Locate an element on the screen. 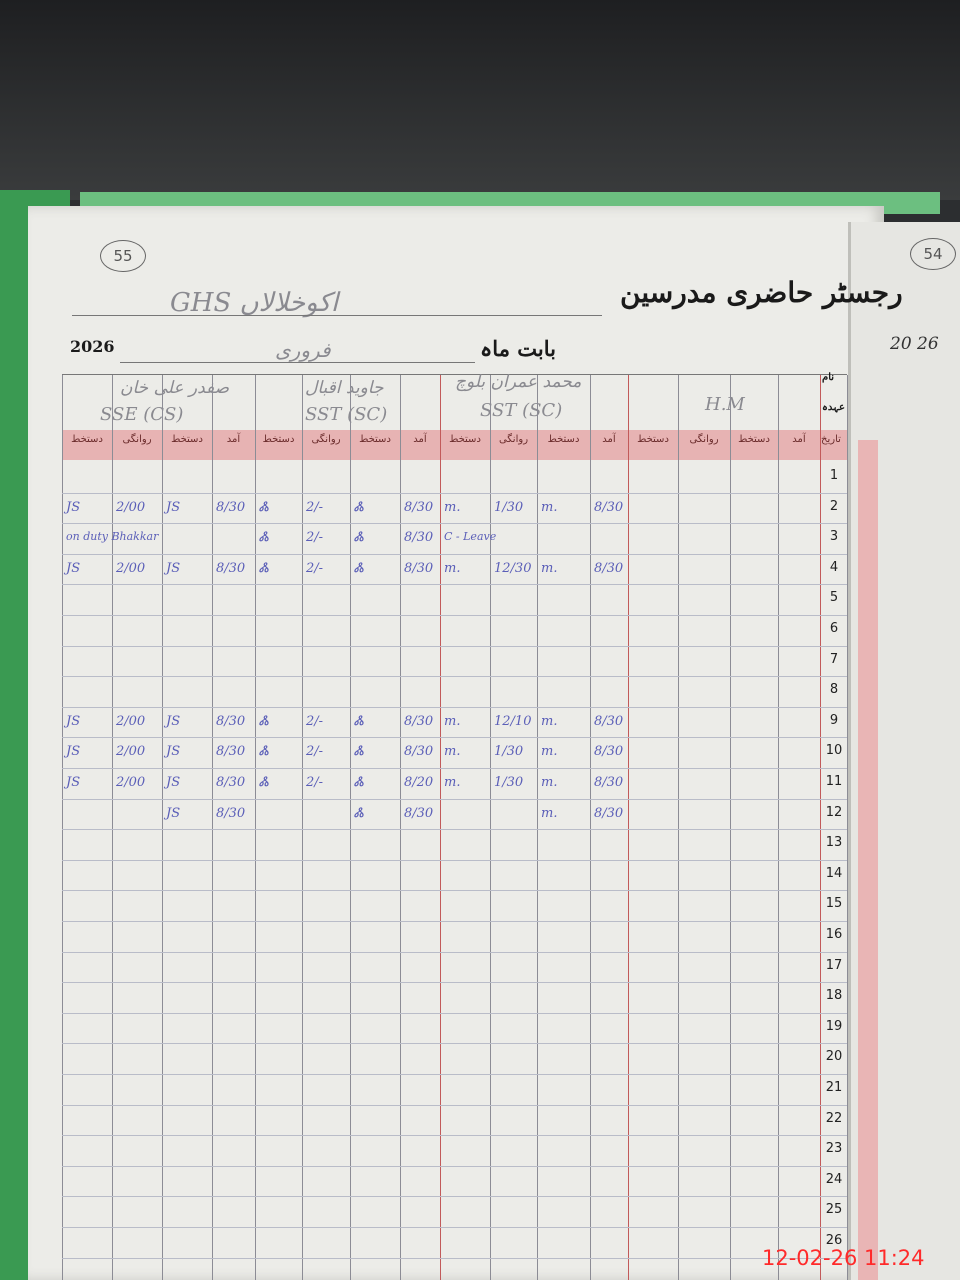 The image size is (960, 1280). row-number: 14 is located at coordinates (834, 873).